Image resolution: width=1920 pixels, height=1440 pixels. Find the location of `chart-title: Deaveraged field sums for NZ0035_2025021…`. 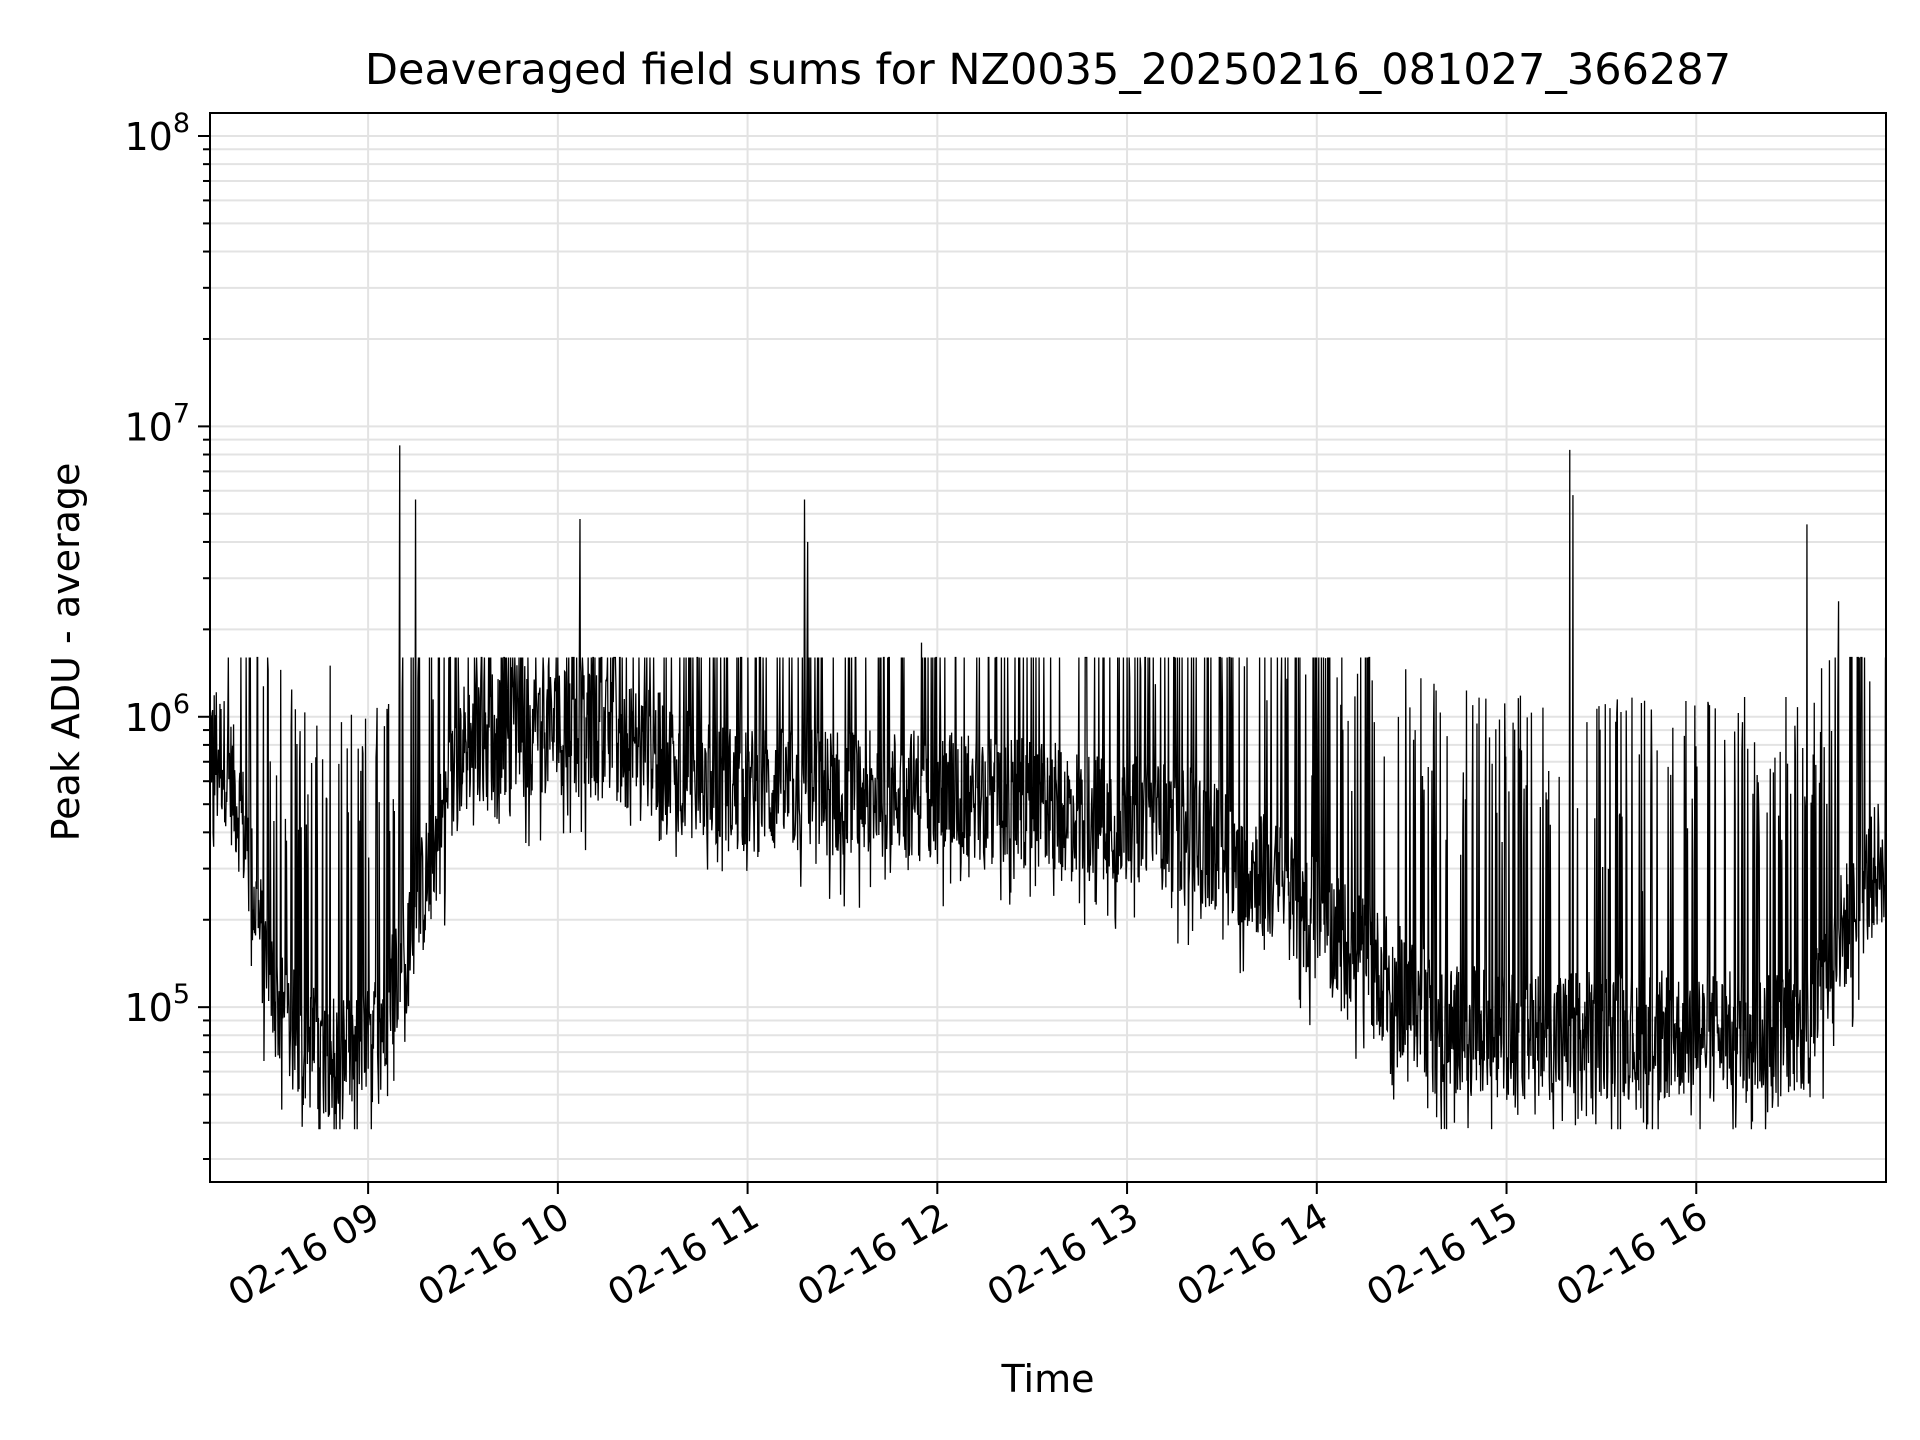

chart-title: Deaveraged field sums for NZ0035_2025021… is located at coordinates (1048, 70).